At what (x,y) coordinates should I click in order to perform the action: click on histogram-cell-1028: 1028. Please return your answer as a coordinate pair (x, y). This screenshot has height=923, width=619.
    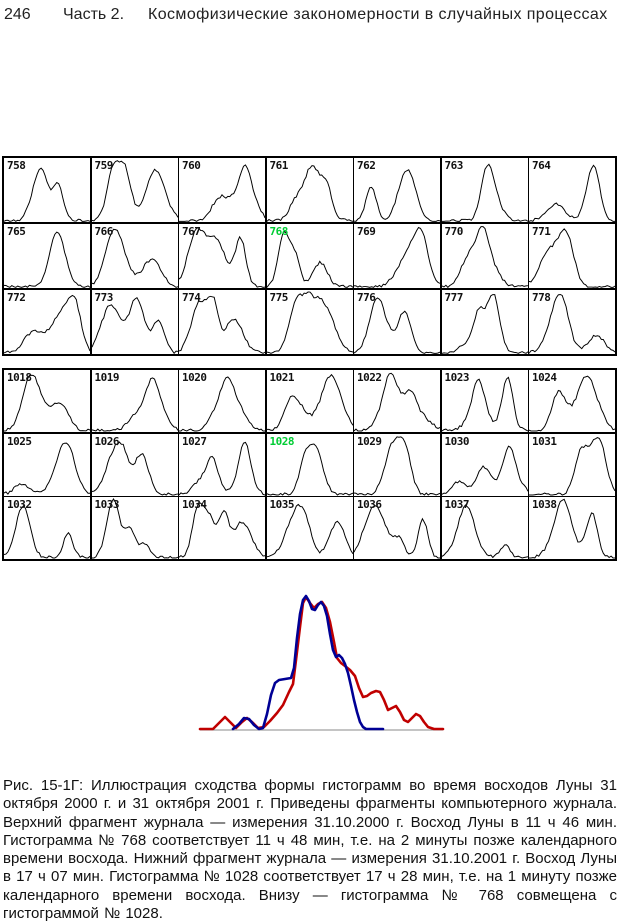
    Looking at the image, I should click on (309, 464).